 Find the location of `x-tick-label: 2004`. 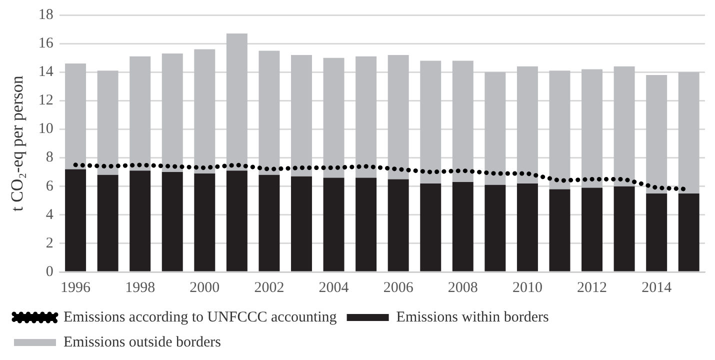

x-tick-label: 2004 is located at coordinates (334, 288).